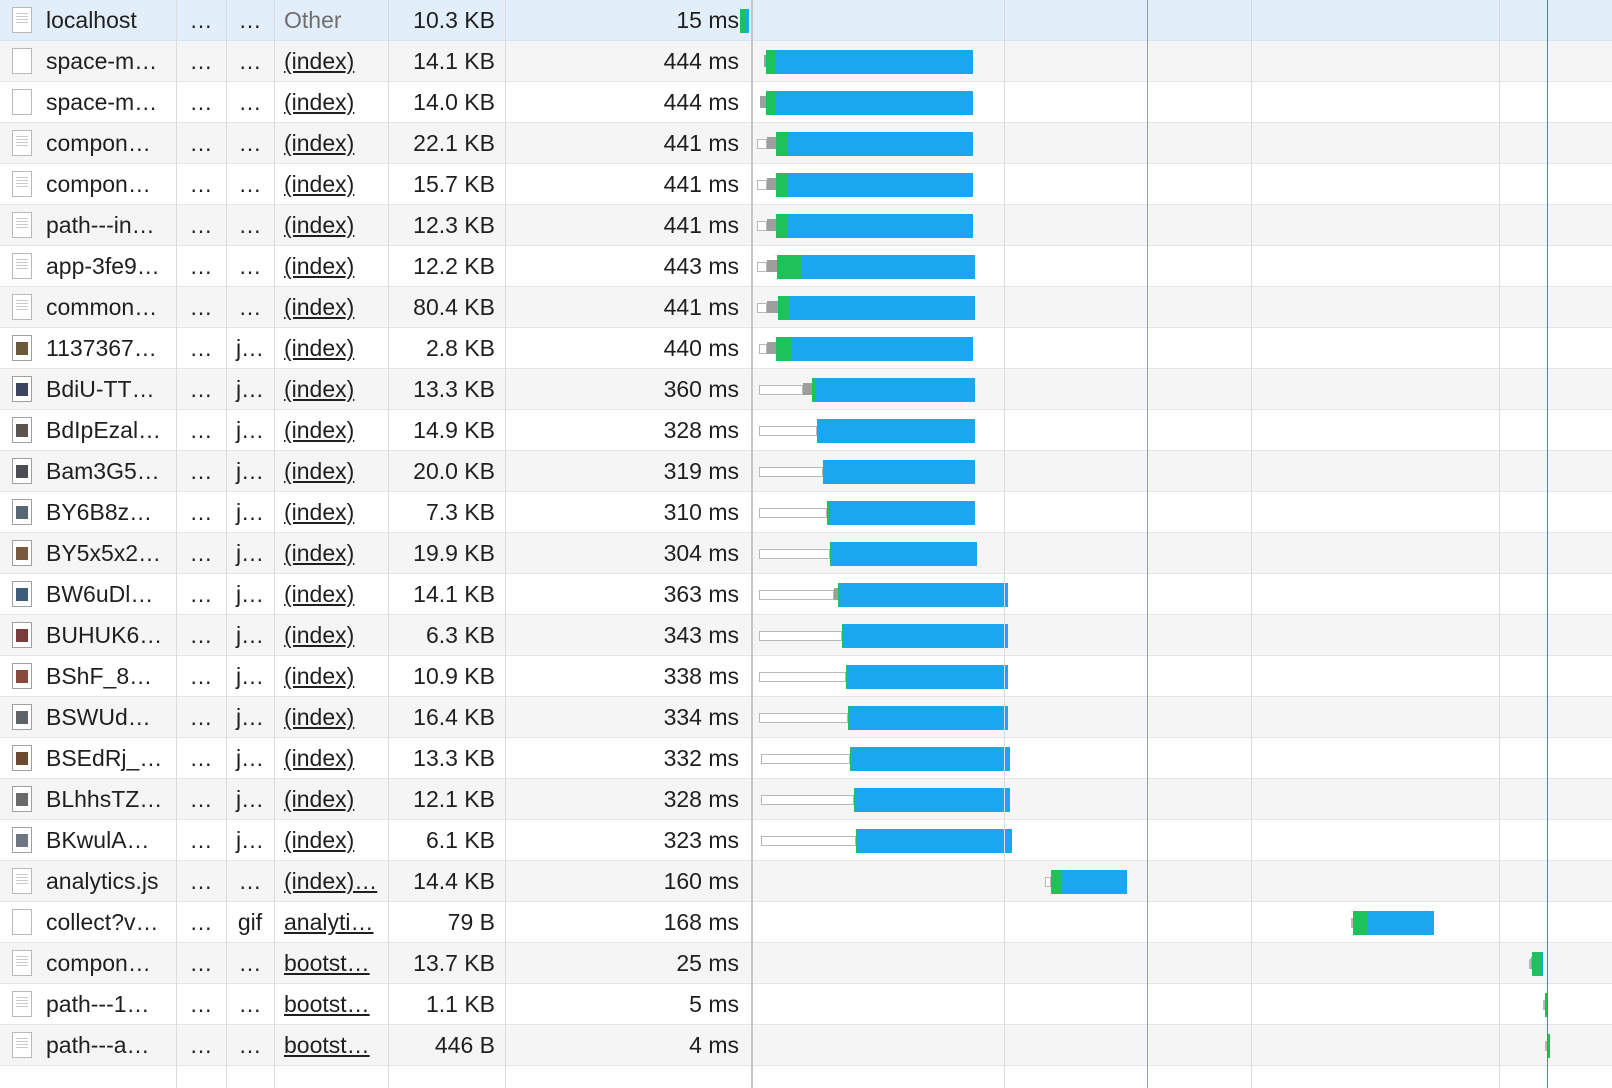 The height and width of the screenshot is (1088, 1612). I want to click on request-row: BW6uDl… … j… (index) 14.1 KB 363 ms, so click(806, 594).